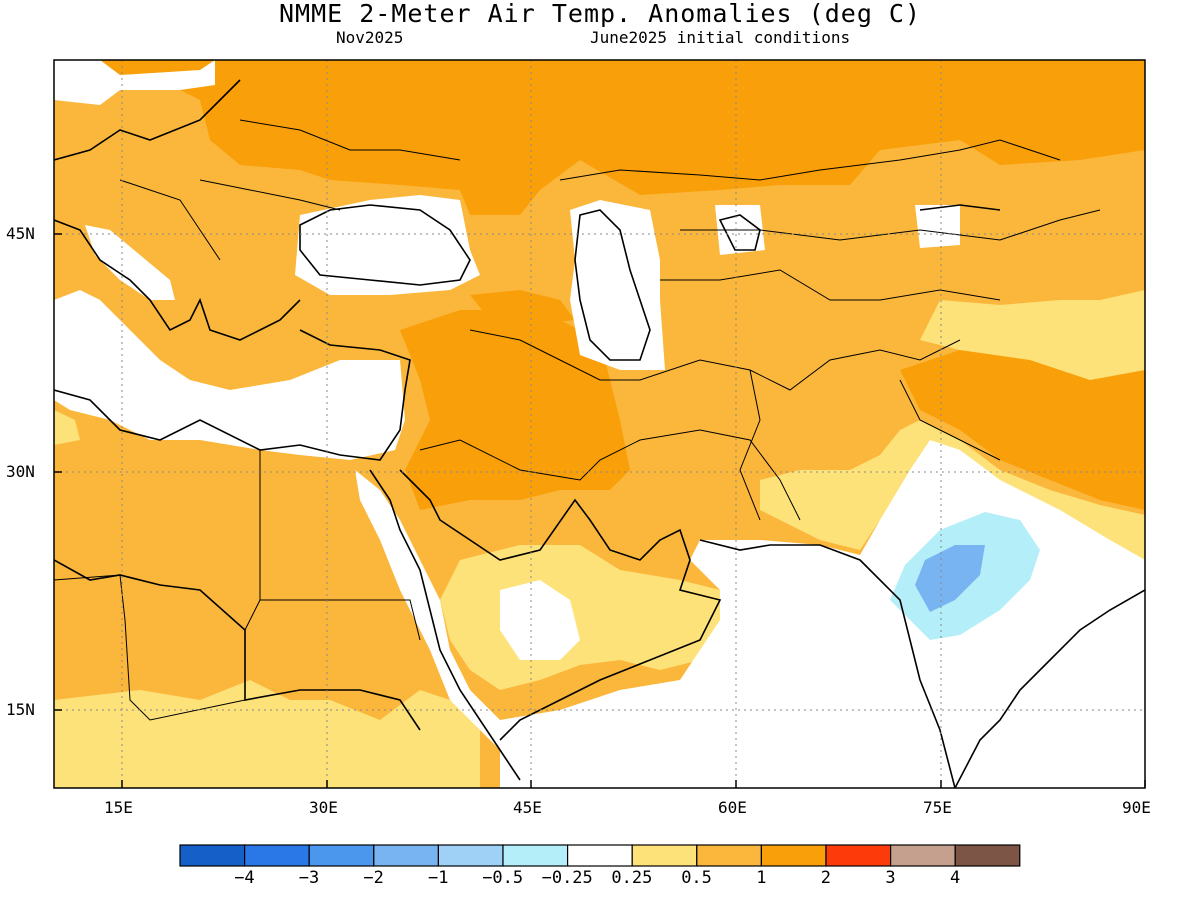 This screenshot has height=900, width=1200. I want to click on shade-1-to-2-middle-east, so click(515, 410).